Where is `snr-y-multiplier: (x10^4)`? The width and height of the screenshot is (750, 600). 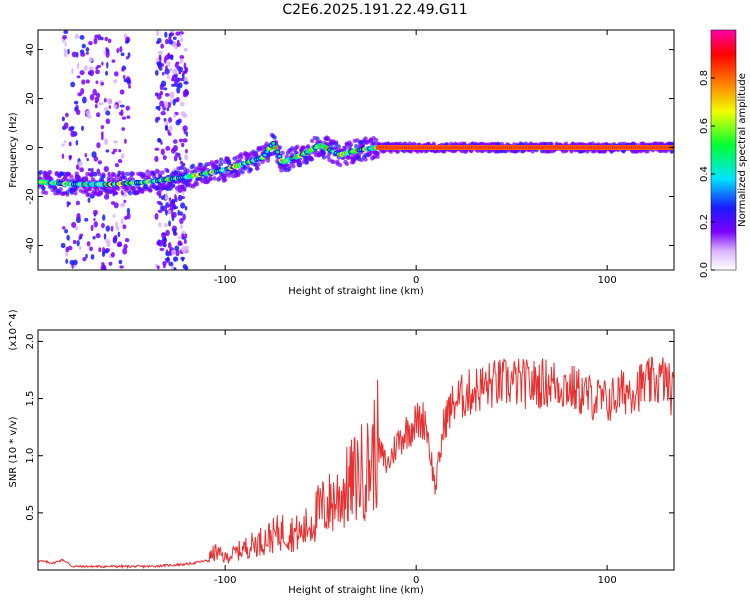 snr-y-multiplier: (x10^4) is located at coordinates (13, 329).